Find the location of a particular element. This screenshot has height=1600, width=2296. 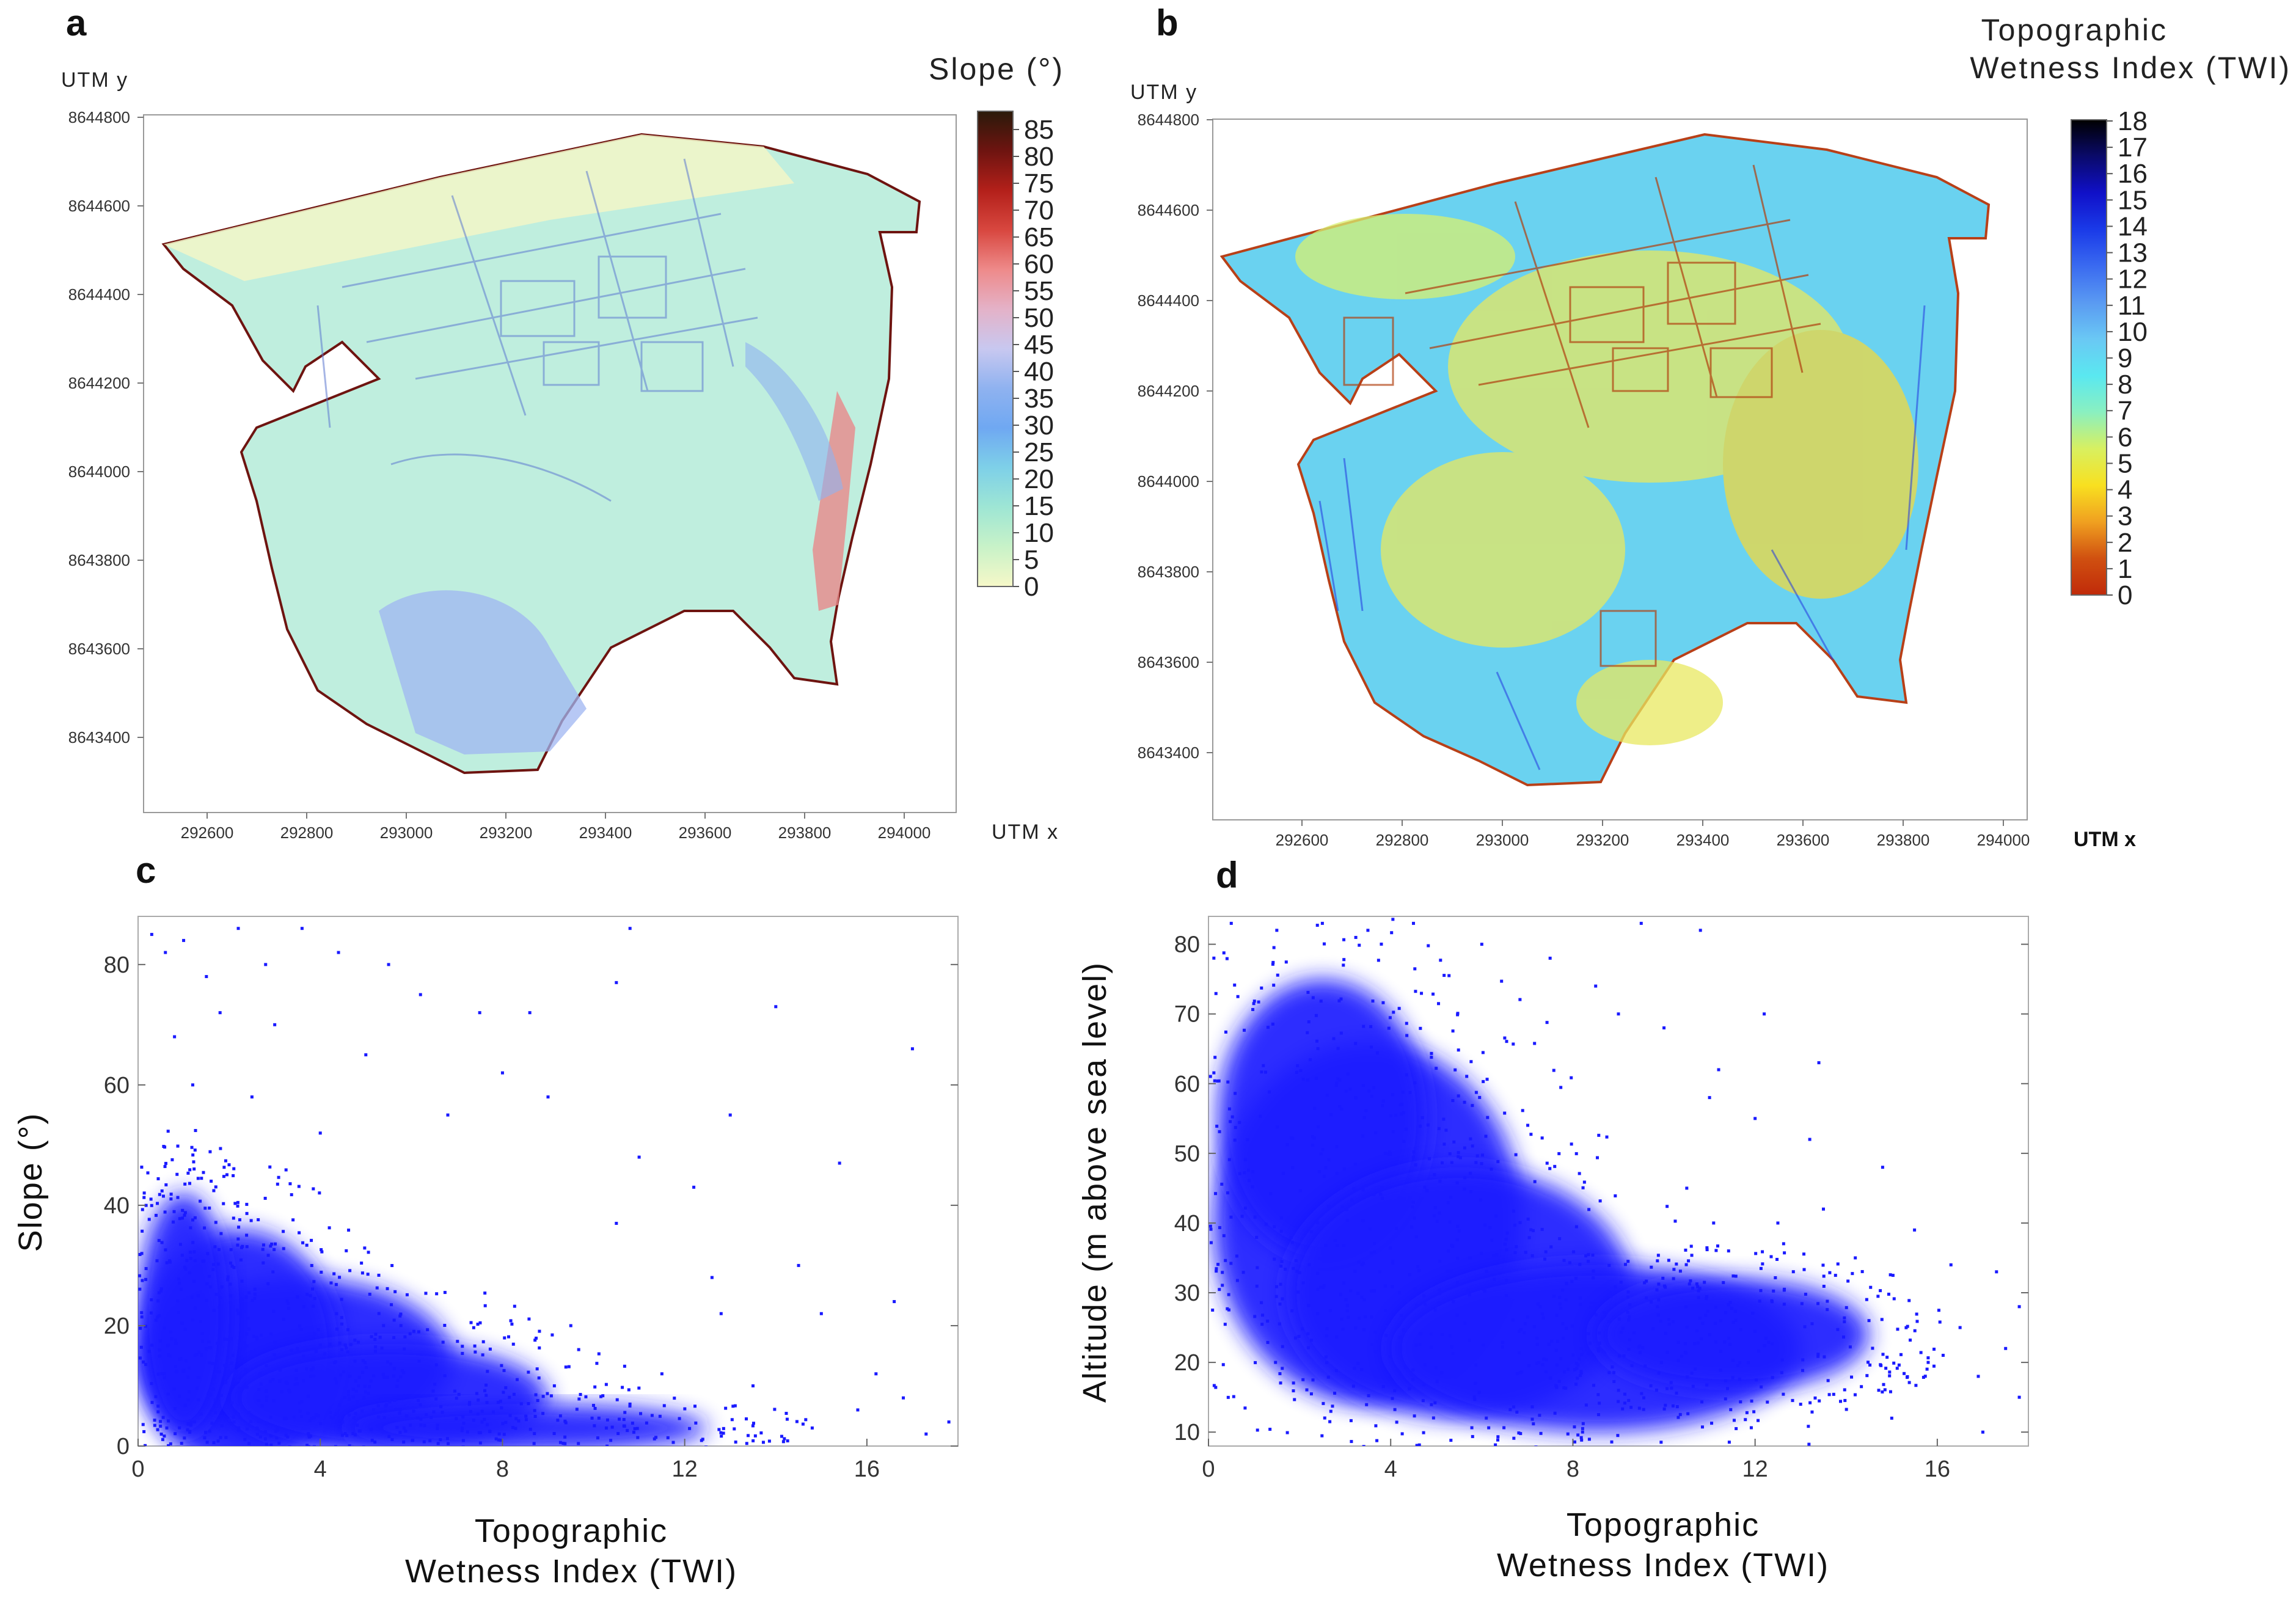

panel-d-letter: d is located at coordinates (1227, 876).